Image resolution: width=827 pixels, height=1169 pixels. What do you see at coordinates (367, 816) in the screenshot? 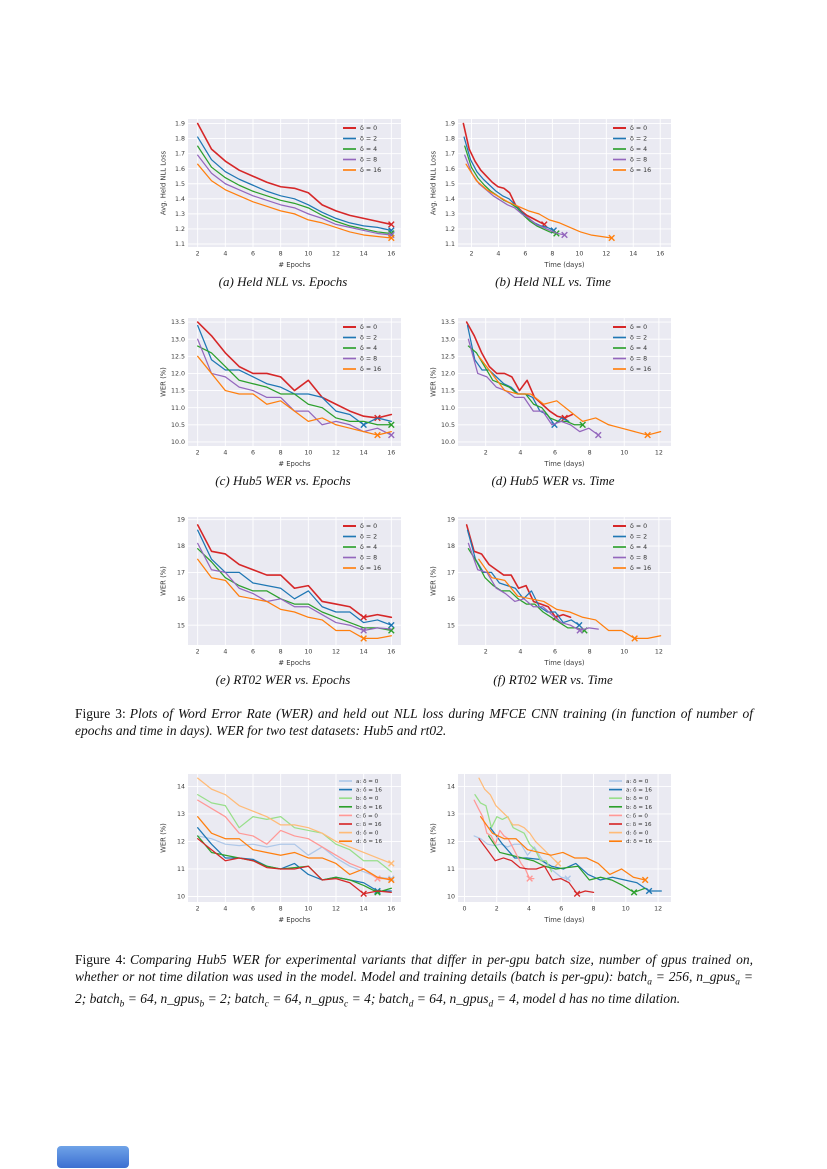
I see `svg-text: c: δ = 0` at bounding box center [367, 816].